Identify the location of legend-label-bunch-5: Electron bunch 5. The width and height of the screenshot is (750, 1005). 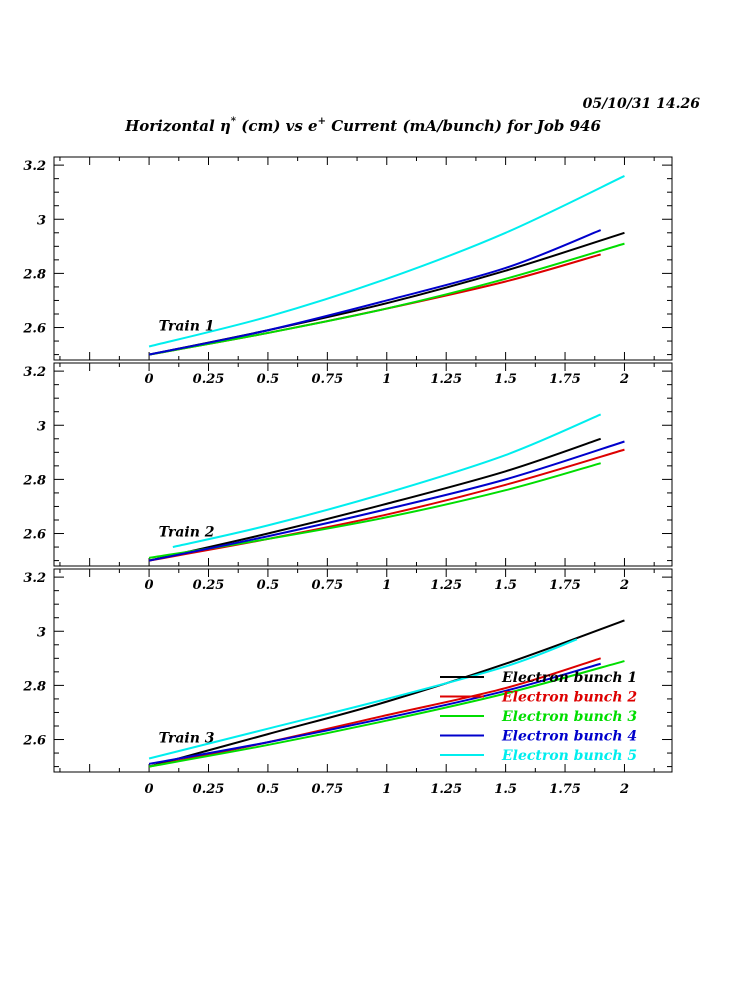
(569, 756).